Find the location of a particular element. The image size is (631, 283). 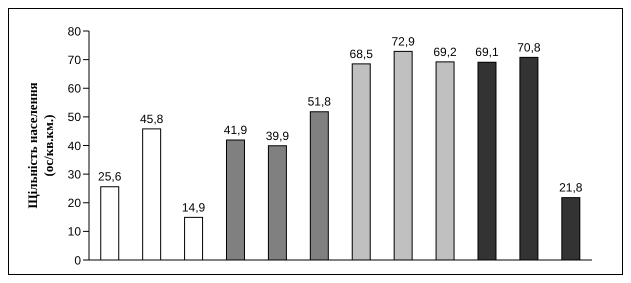

y-tick-label: 0 is located at coordinates (78, 260).